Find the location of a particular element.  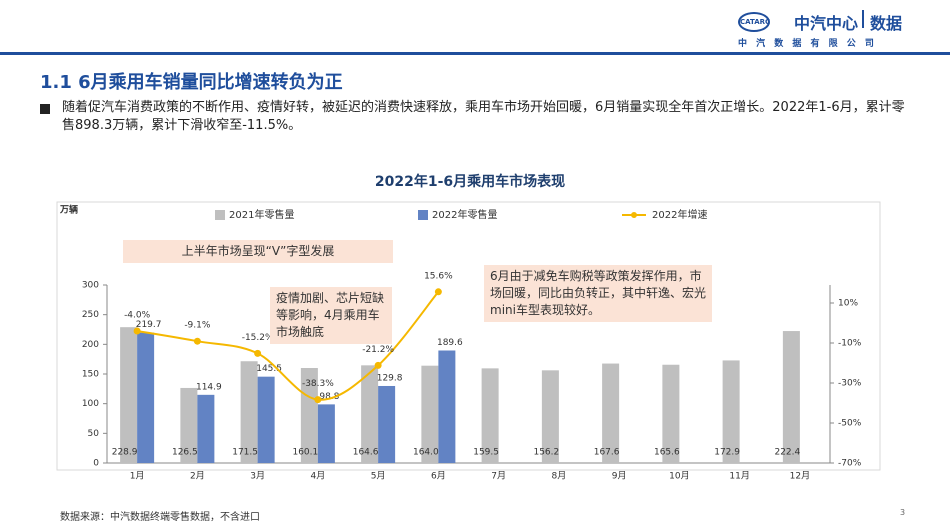

data-label: 129.8 is located at coordinates (390, 378).